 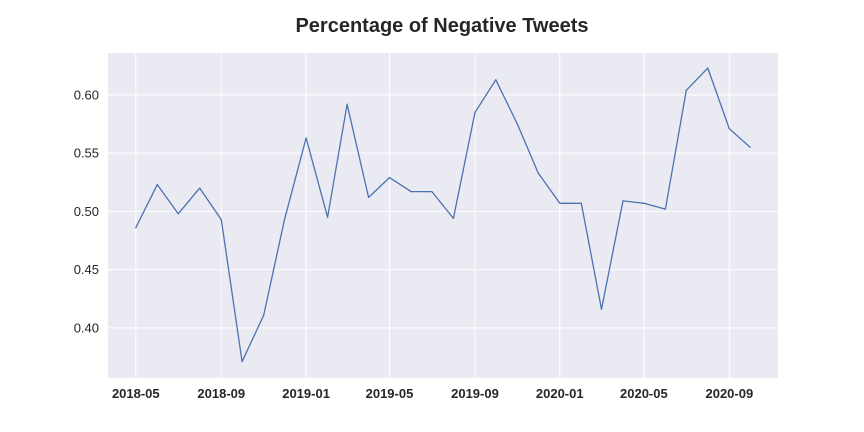 I want to click on x-tick-label: 2019-09, so click(x=475, y=393).